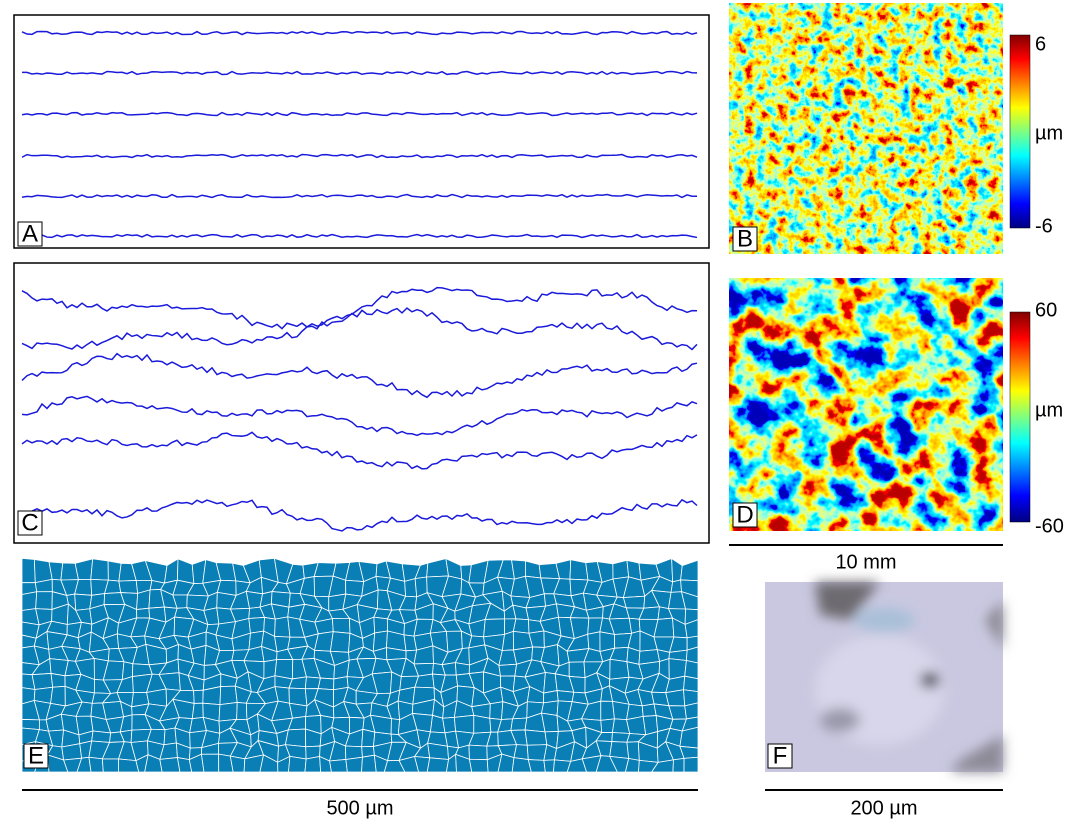 This screenshot has height=826, width=1086. I want to click on label: A, so click(30, 233).